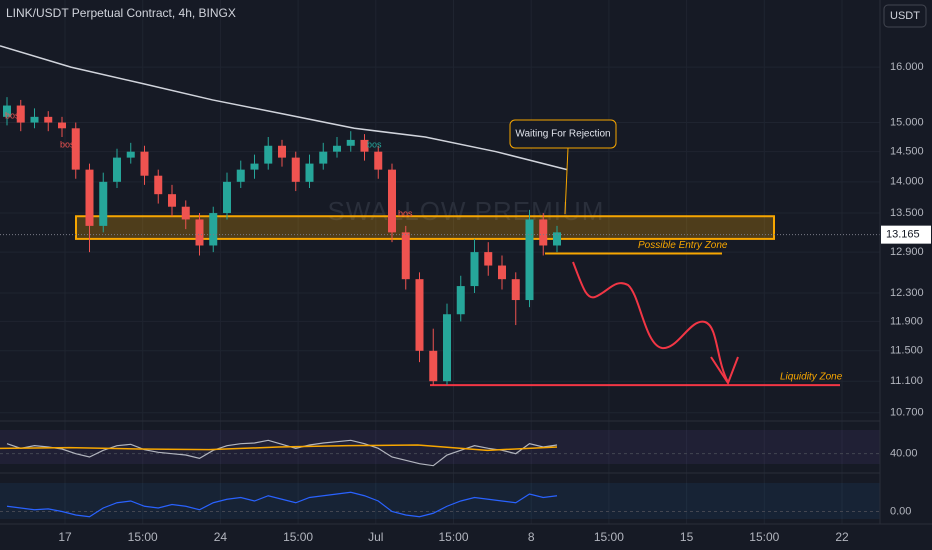 Image resolution: width=932 pixels, height=550 pixels. I want to click on currency-badge, so click(905, 16).